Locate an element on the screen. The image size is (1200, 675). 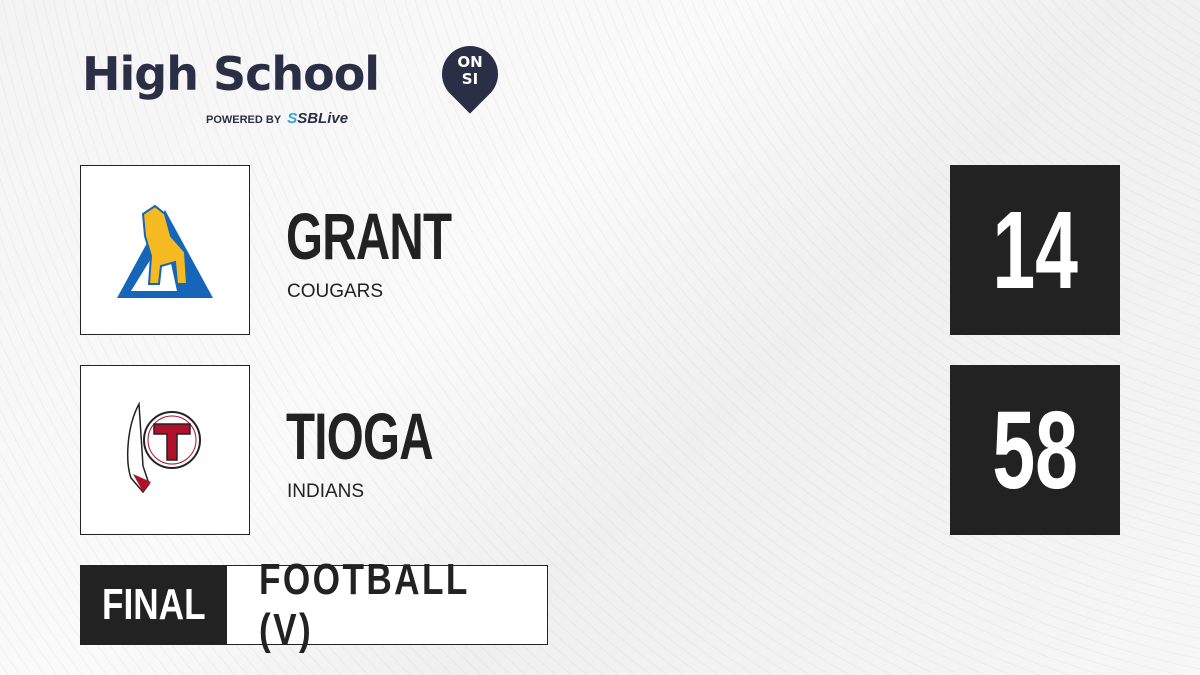
sblive-logo: SSBLive is located at coordinates (317, 118).